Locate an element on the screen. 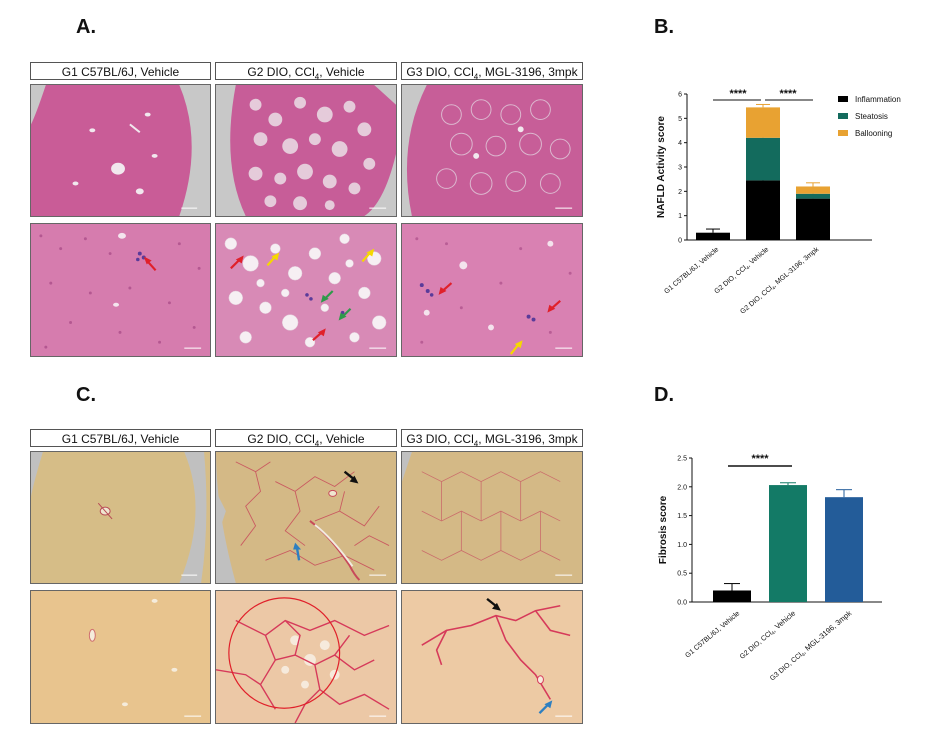 The width and height of the screenshot is (938, 737). nafld-y-tick-label: 0 is located at coordinates (680, 241).